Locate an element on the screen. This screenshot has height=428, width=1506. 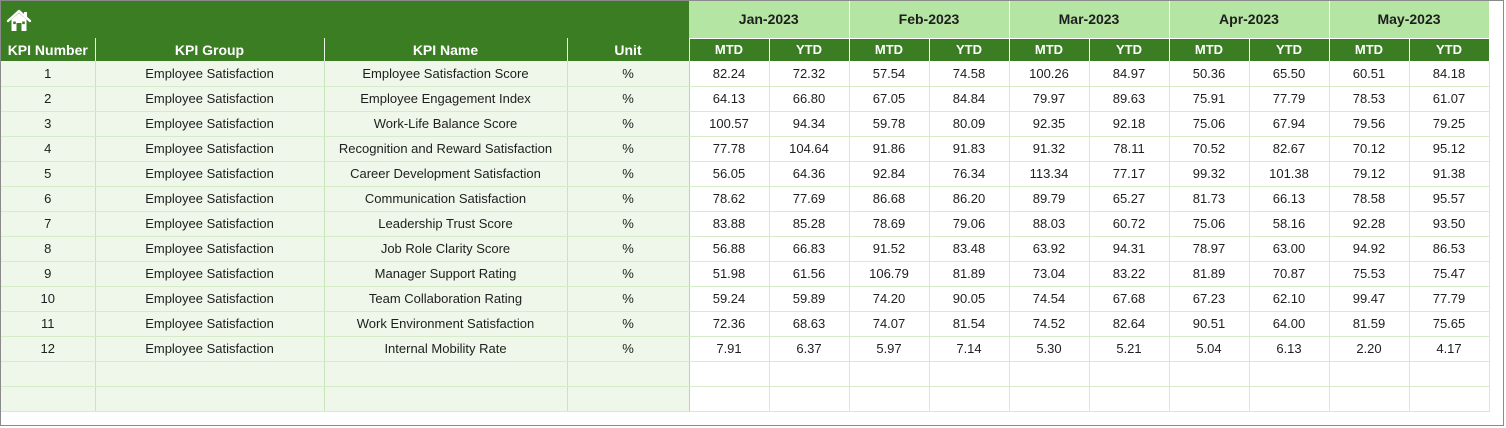
cell-apr-ytd is located at coordinates (1289, 374).